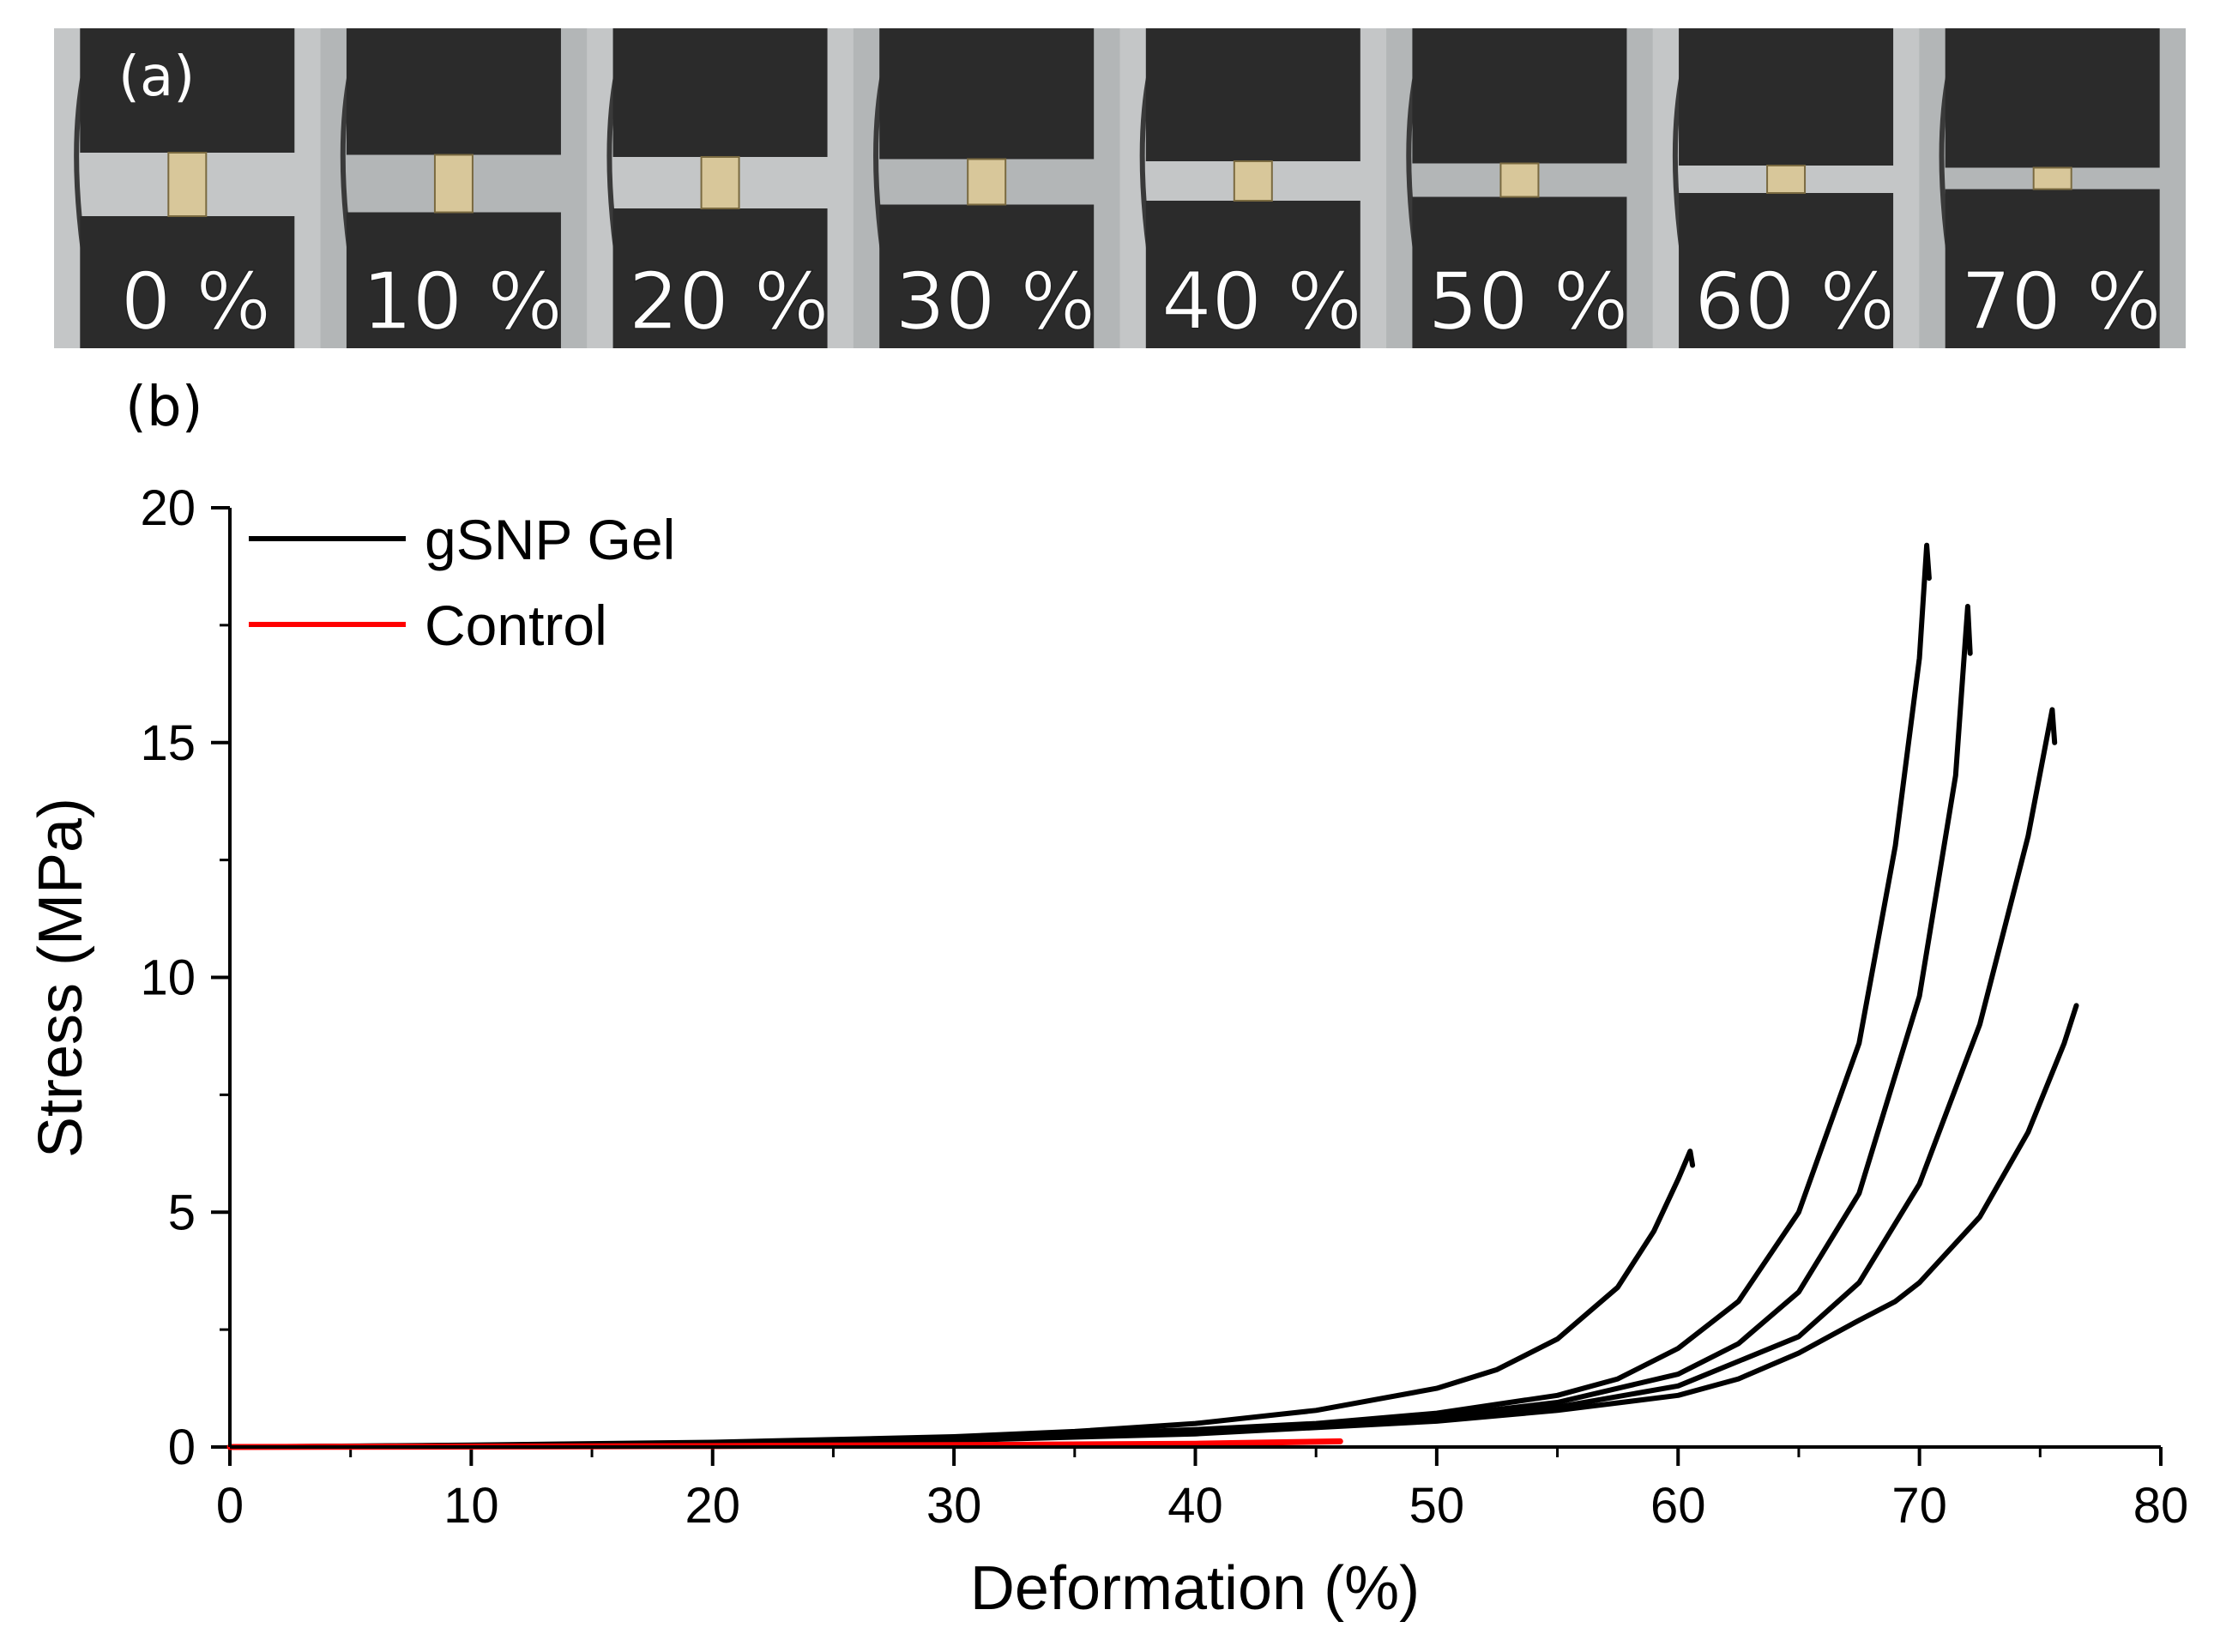  I want to click on x-axis-title: Deformation (%), so click(1195, 1588).